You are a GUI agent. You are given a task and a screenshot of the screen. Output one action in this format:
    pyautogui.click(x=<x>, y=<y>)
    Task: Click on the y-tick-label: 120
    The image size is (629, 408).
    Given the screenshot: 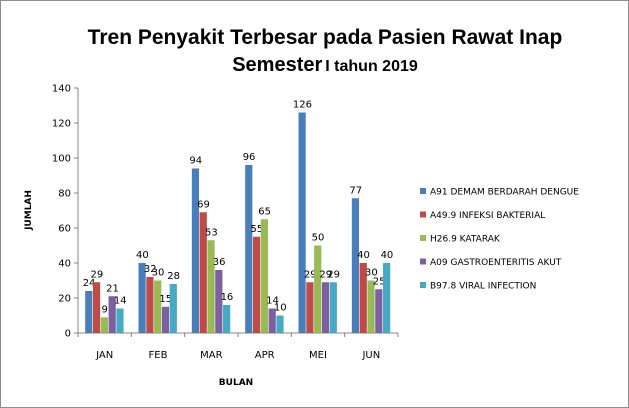 What is the action you would take?
    pyautogui.click(x=61, y=124)
    